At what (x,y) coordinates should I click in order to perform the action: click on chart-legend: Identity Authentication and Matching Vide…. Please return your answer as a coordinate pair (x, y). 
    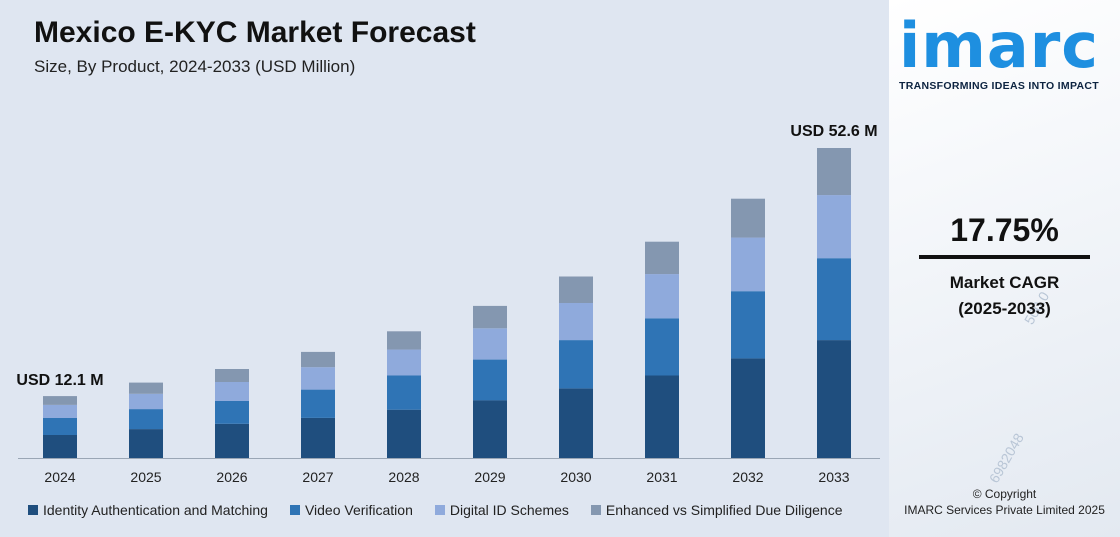
    Looking at the image, I should click on (435, 510).